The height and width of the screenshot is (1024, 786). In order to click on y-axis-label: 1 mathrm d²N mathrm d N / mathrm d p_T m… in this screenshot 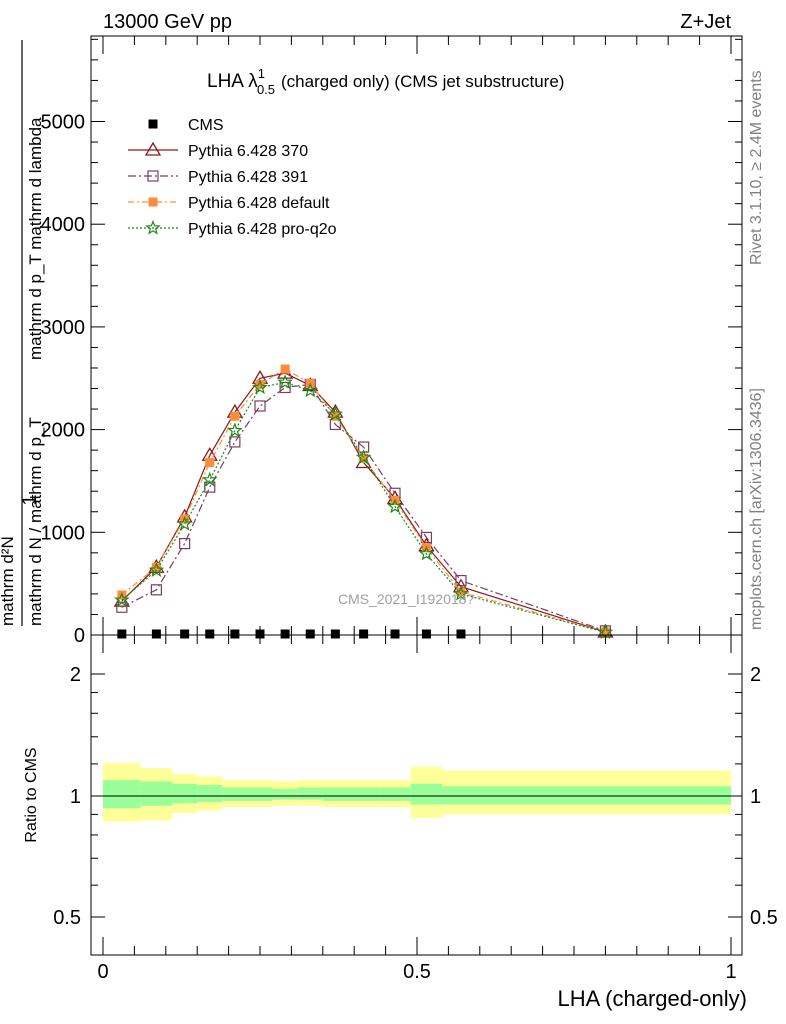, I will do `click(22, 333)`.